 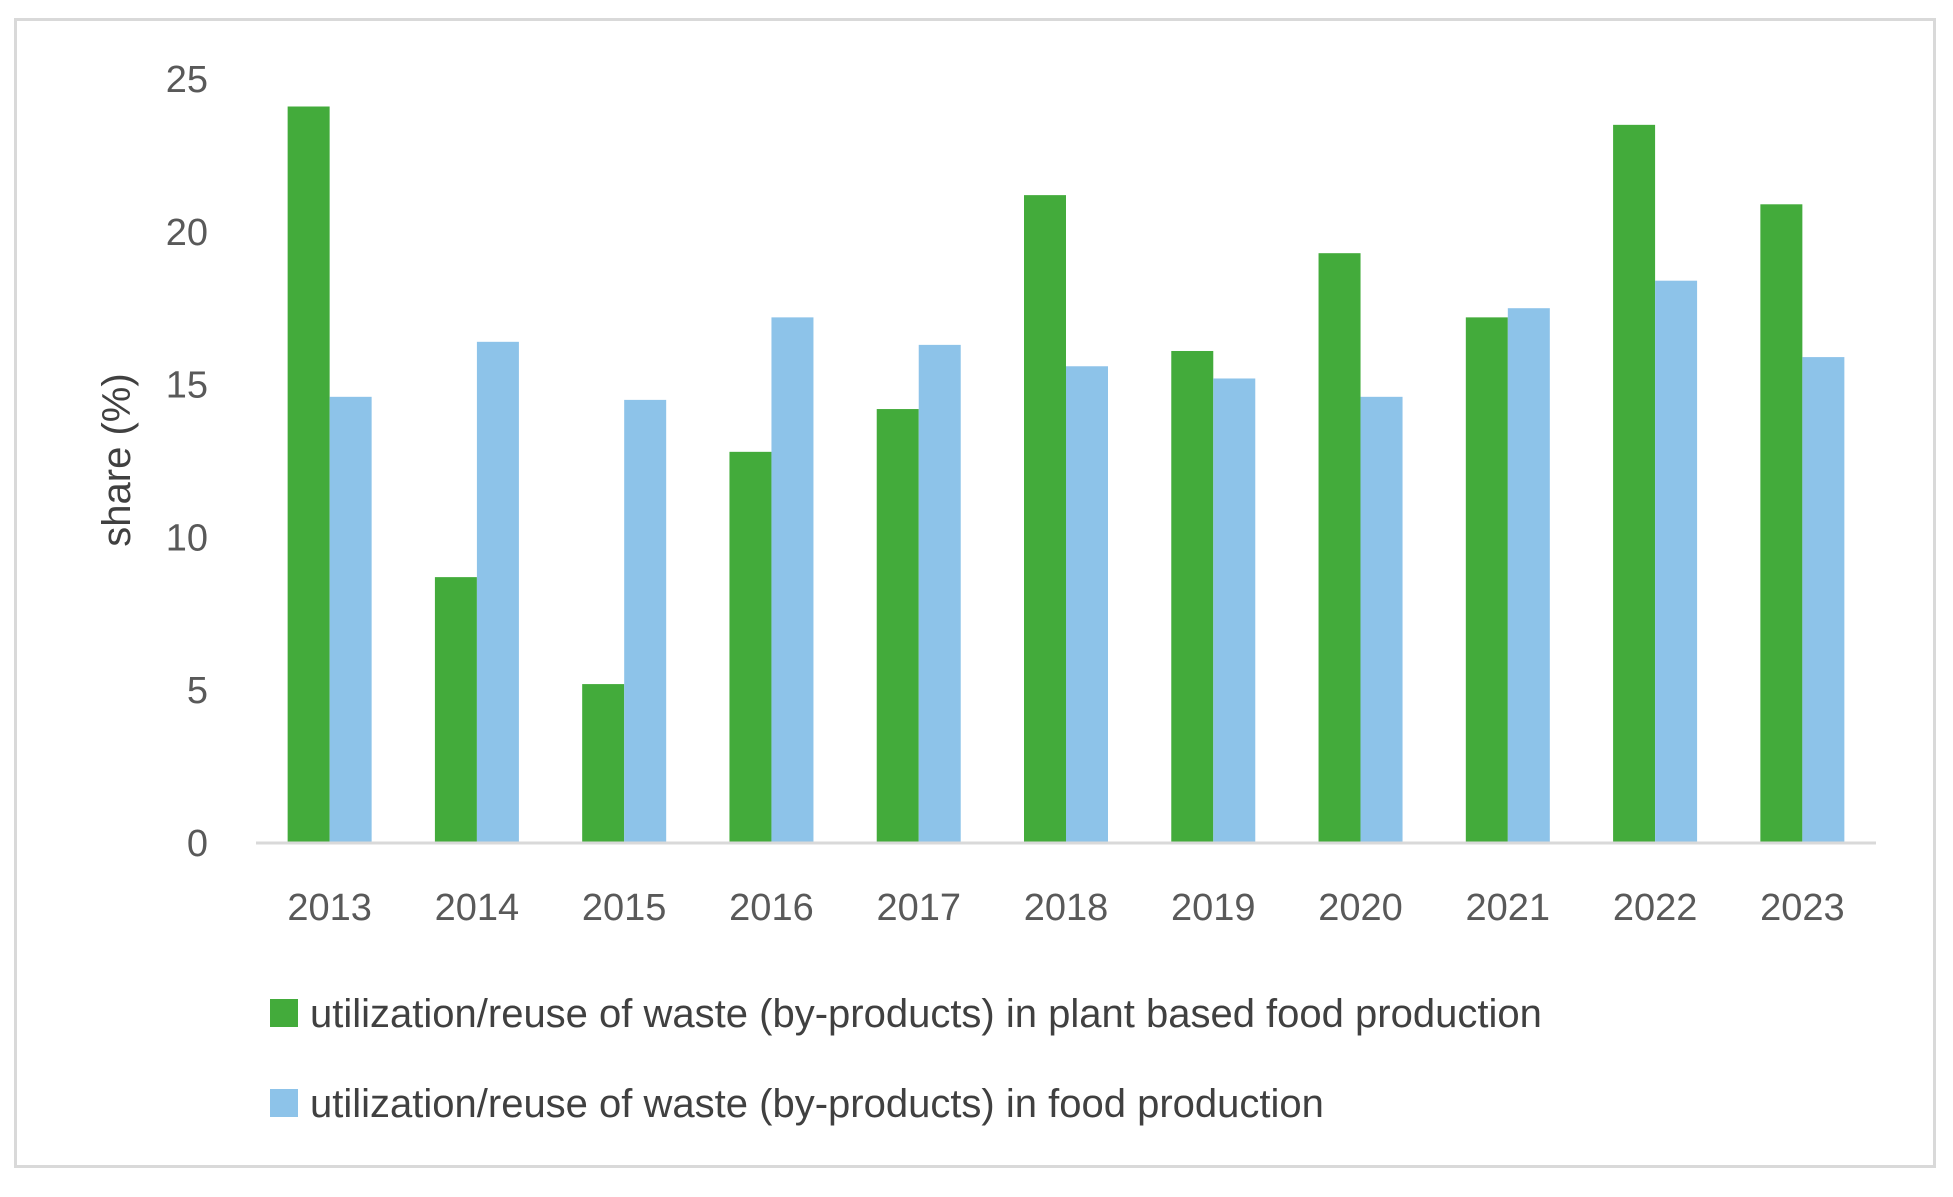 I want to click on bar-food-2015, so click(x=645, y=621).